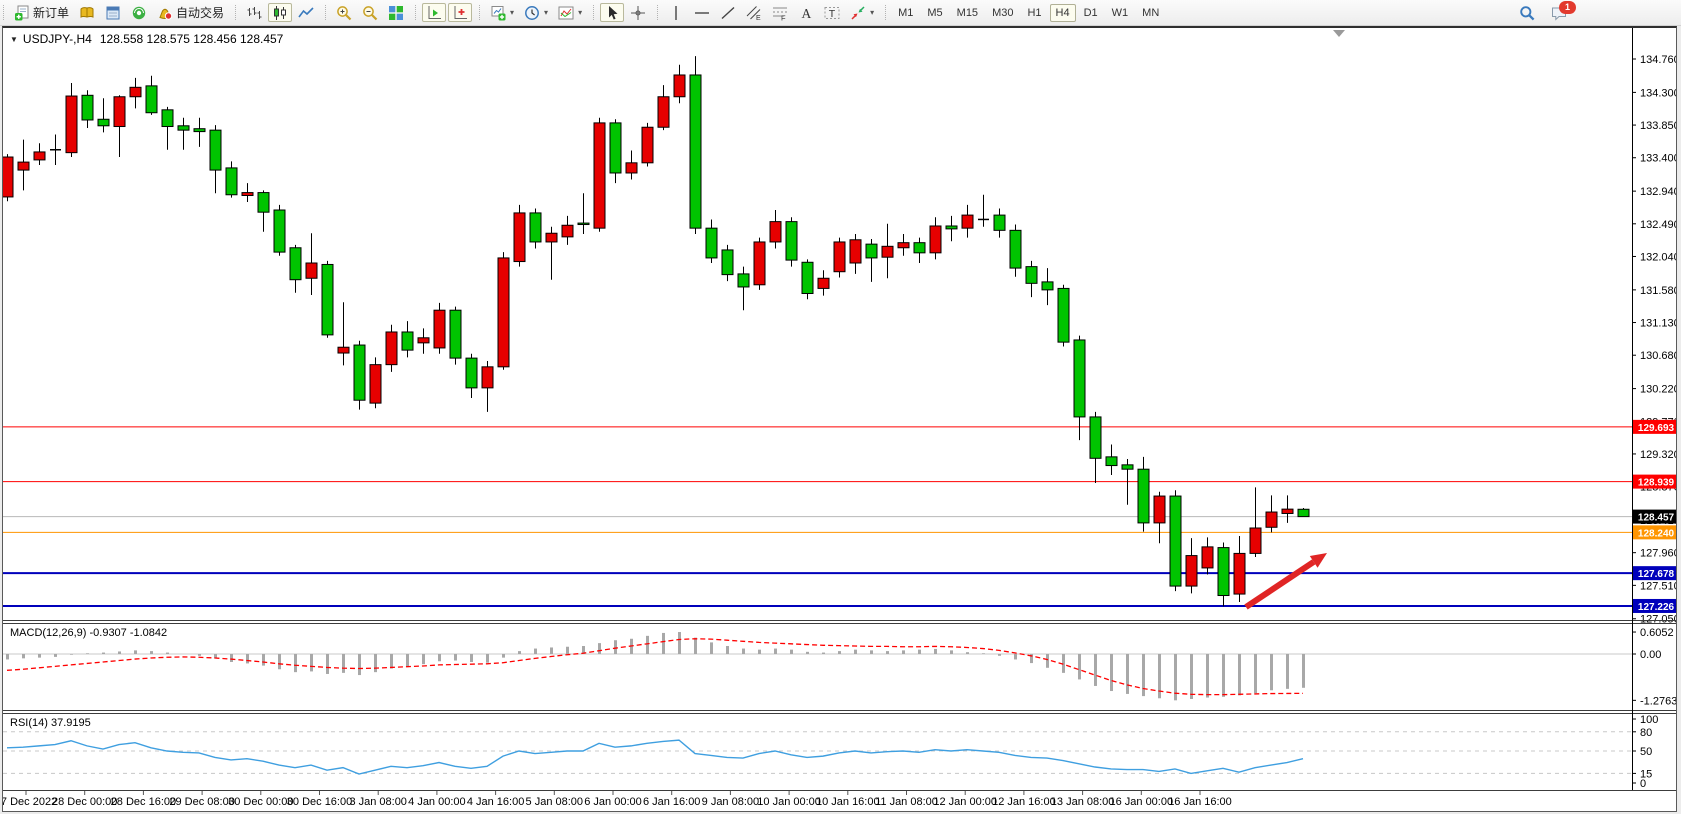 This screenshot has width=1681, height=814. I want to click on equidistant-channel-tool-button: E, so click(754, 12).